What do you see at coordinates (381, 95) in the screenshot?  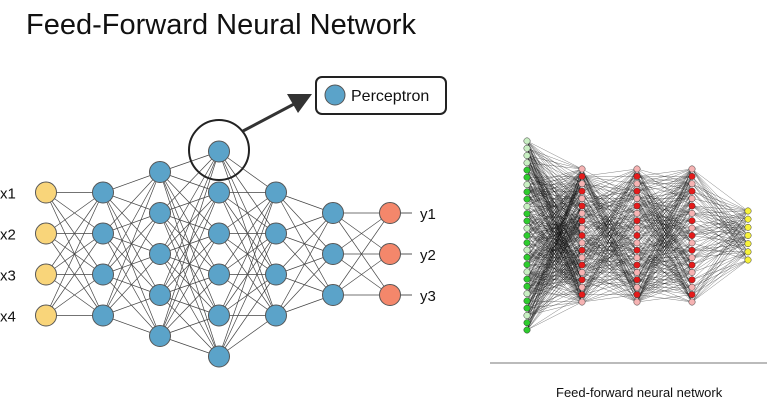 I see `perceptron-callout: Perceptron` at bounding box center [381, 95].